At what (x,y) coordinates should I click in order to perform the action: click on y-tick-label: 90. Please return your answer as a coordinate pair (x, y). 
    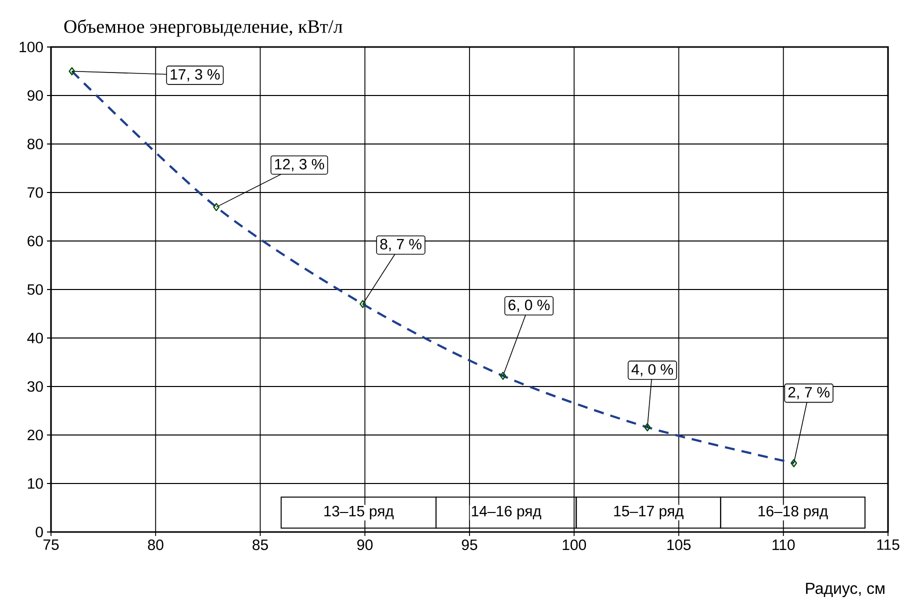
    Looking at the image, I should click on (35, 95).